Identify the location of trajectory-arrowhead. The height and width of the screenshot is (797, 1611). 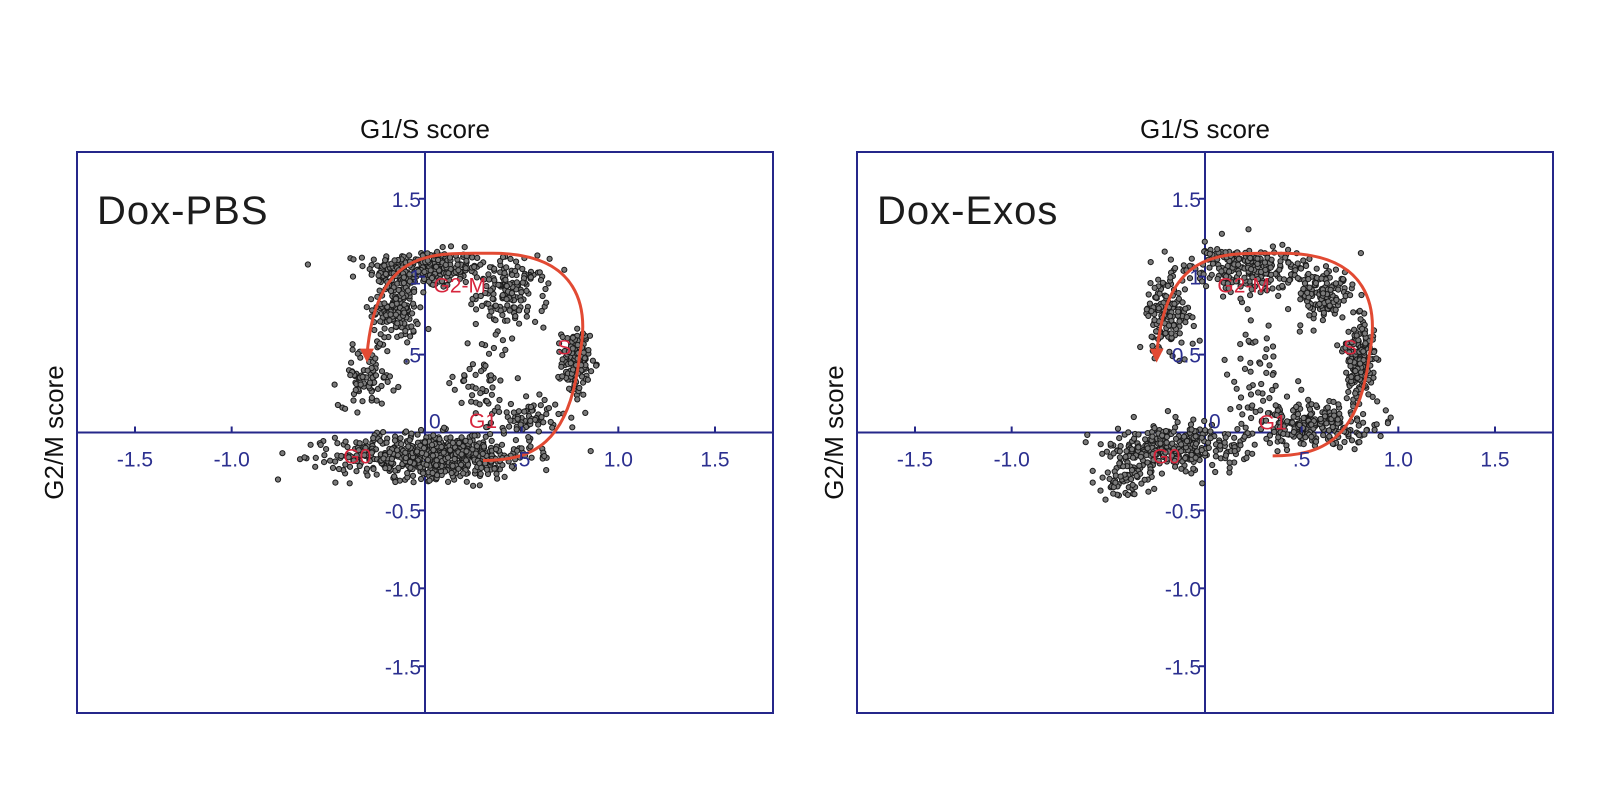
(1156, 355).